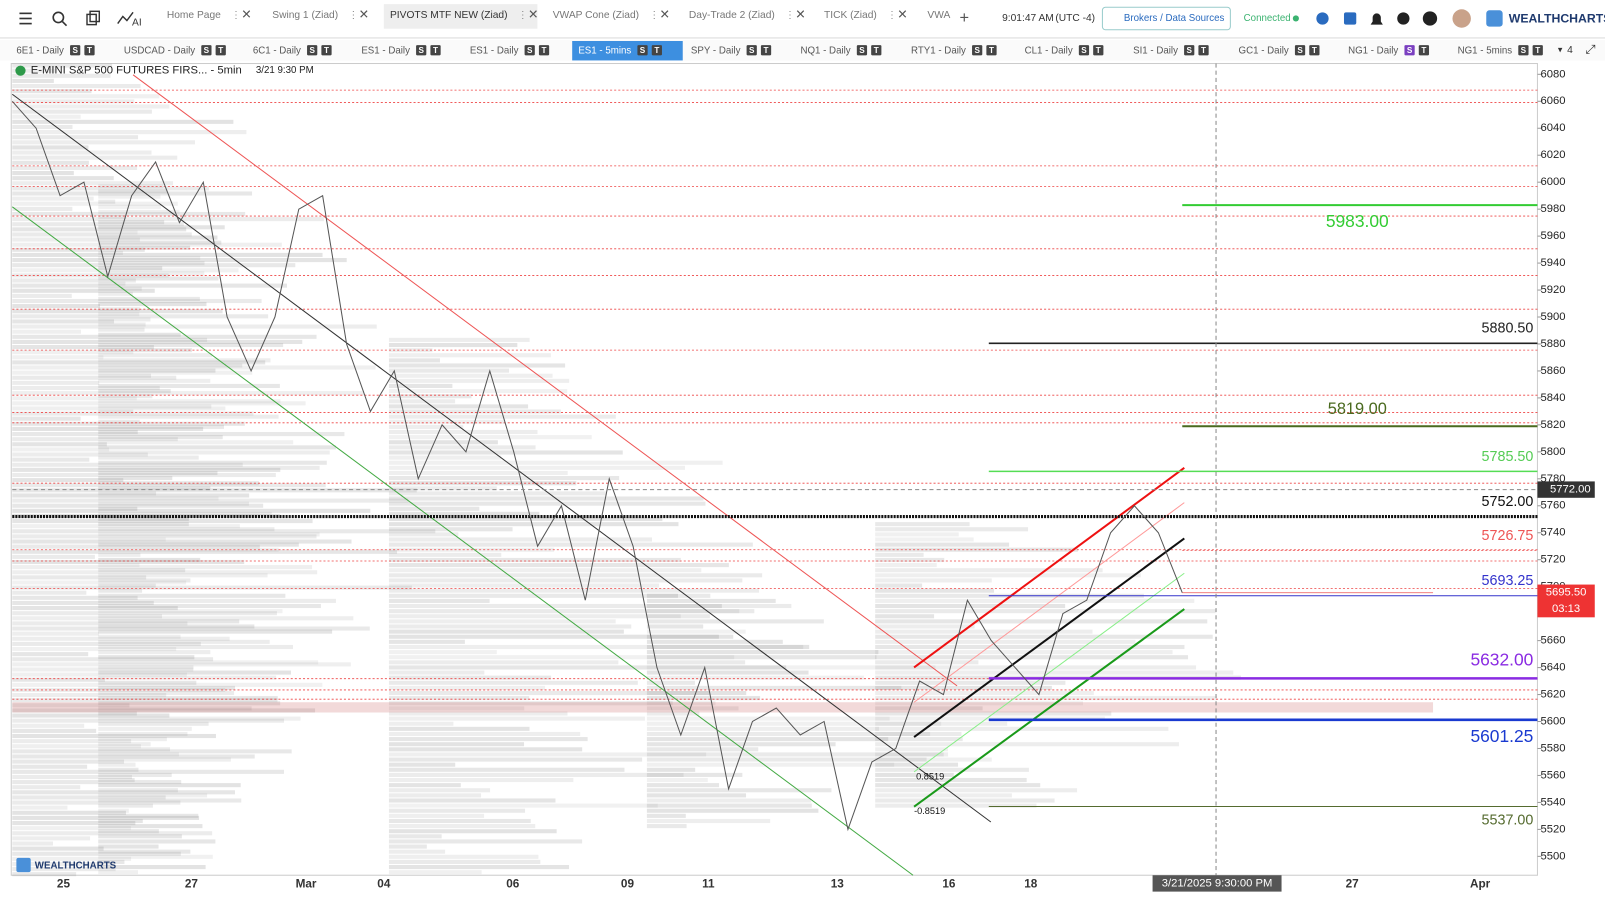 Image resolution: width=1605 pixels, height=906 pixels. Describe the element at coordinates (60, 19) in the screenshot. I see `search-icon` at that location.